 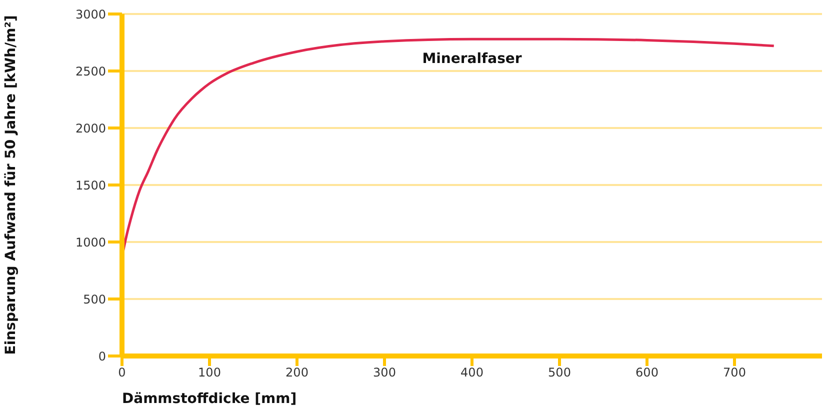 What do you see at coordinates (10, 185) in the screenshot?
I see `y-axis-title: Einsparung Aufwand für 50 Jahre [kWh/m²]` at bounding box center [10, 185].